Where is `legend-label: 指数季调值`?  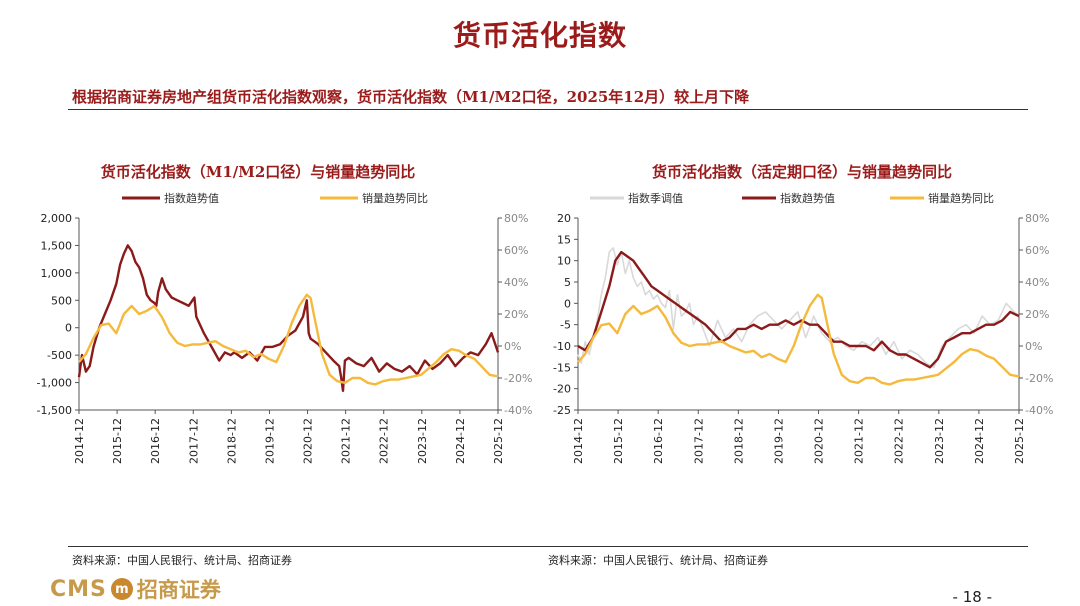 legend-label: 指数季调值 is located at coordinates (655, 198).